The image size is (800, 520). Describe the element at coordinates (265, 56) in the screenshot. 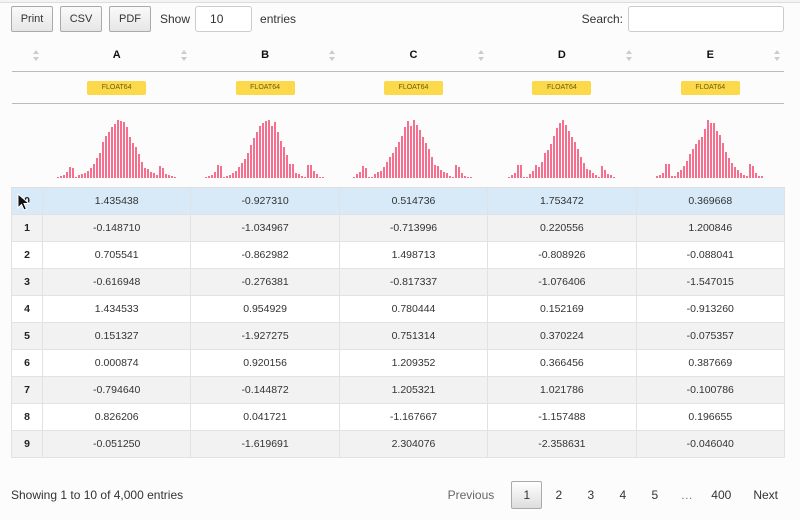

I see `column-header-b: B` at that location.